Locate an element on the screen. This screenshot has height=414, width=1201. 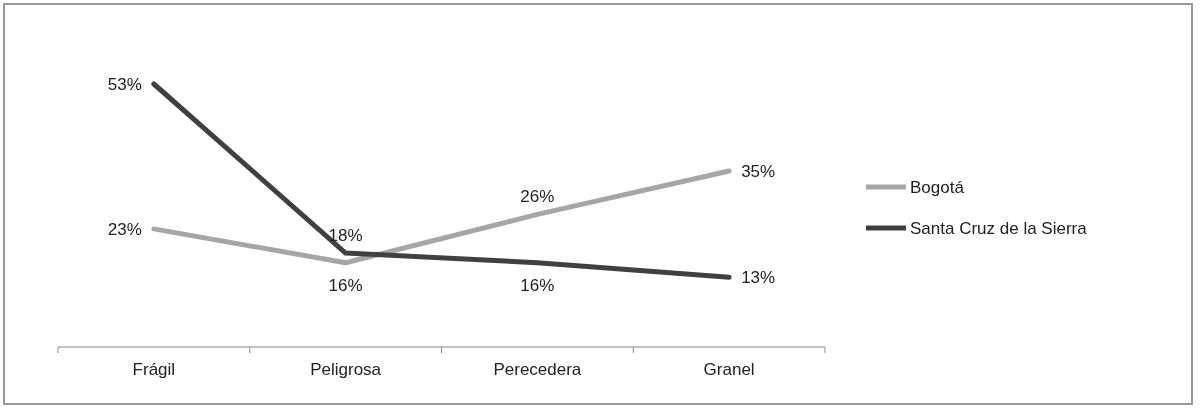
x-tick-label: Granel is located at coordinates (729, 369).